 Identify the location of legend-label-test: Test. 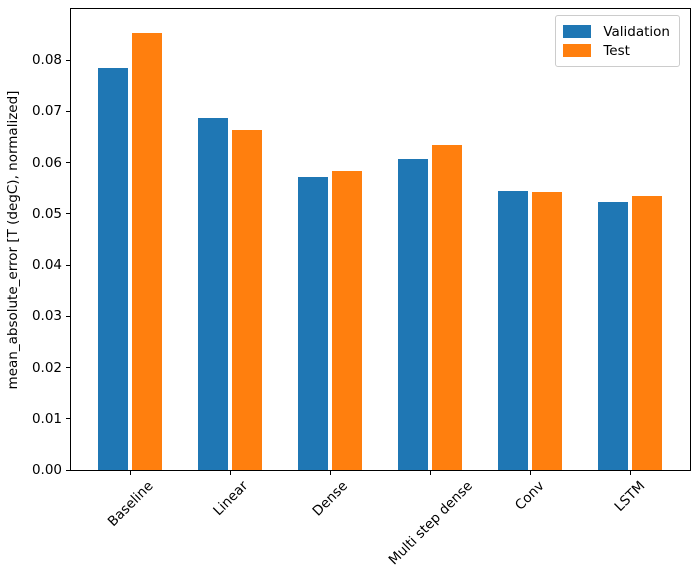
(616, 50).